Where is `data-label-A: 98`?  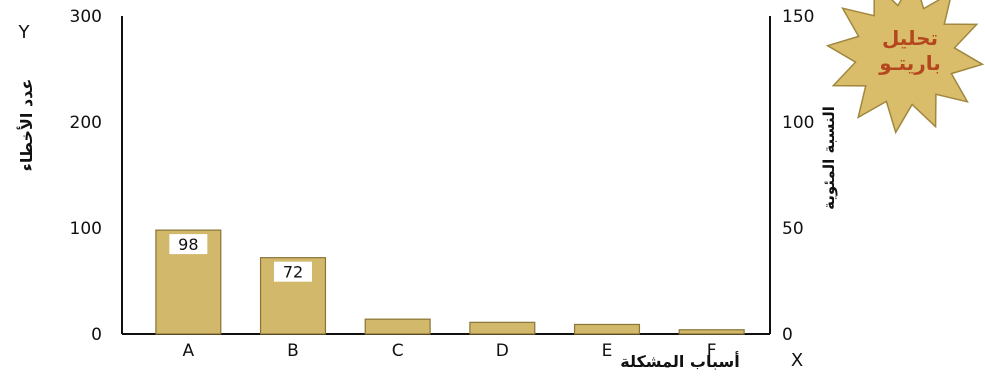
data-label-A: 98 is located at coordinates (188, 244).